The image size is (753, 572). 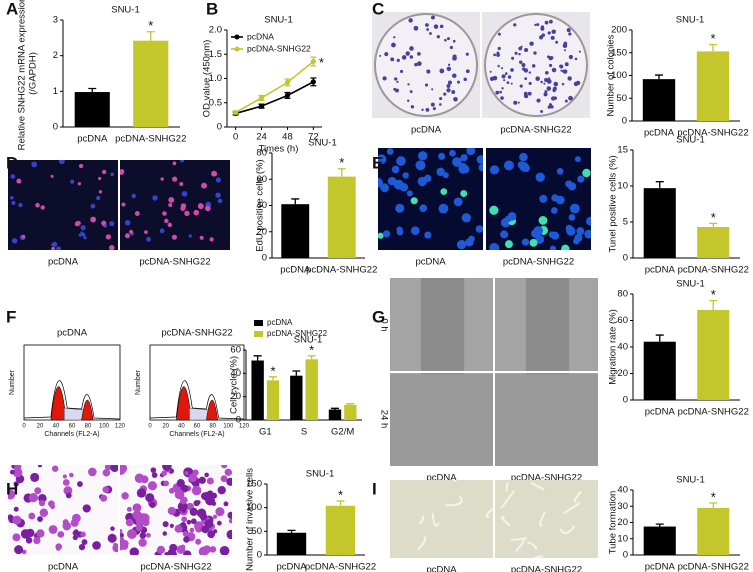 What do you see at coordinates (261, 137) in the screenshot?
I see `x-tick-label: 24` at bounding box center [261, 137].